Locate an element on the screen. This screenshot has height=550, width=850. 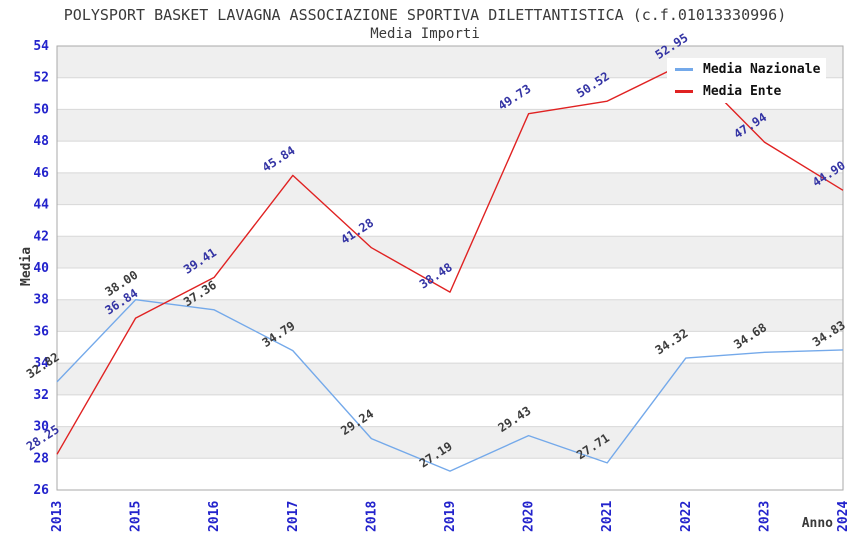
x-tick-label: 2015 is located at coordinates (136, 516).